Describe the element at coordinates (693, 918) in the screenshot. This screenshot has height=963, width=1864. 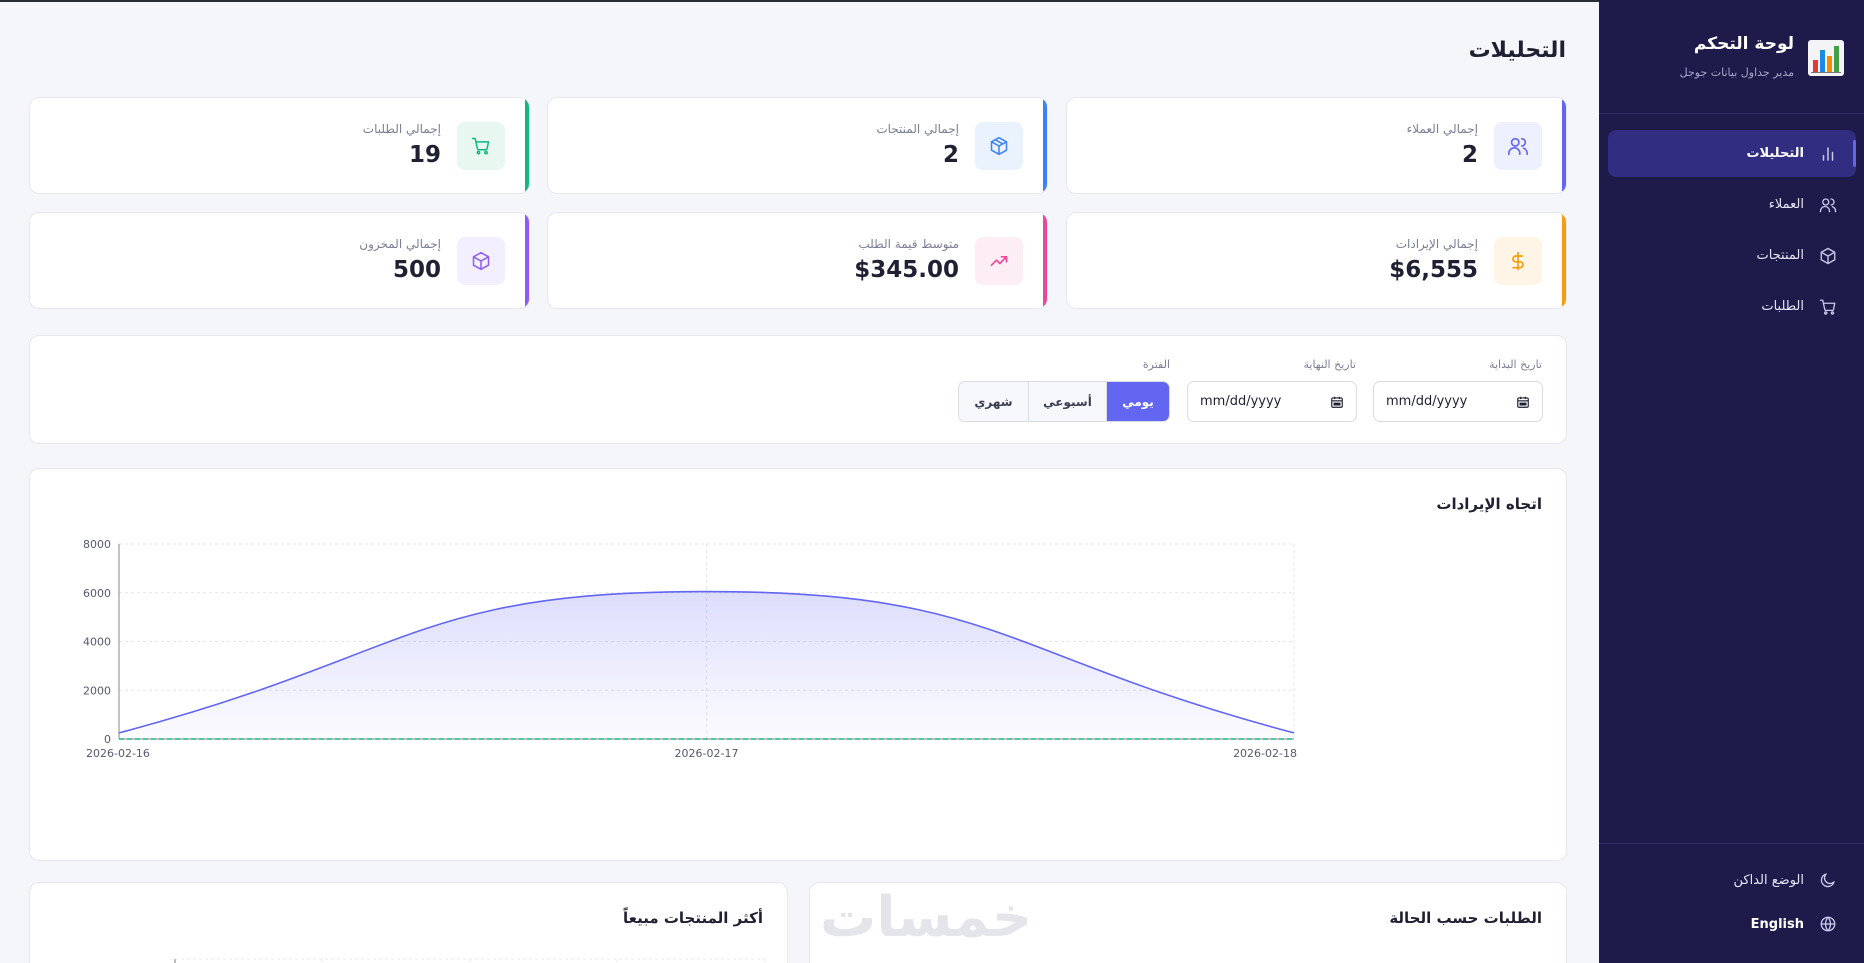
I see `top-products-title: أكثر المنتجات مبيعاً` at that location.